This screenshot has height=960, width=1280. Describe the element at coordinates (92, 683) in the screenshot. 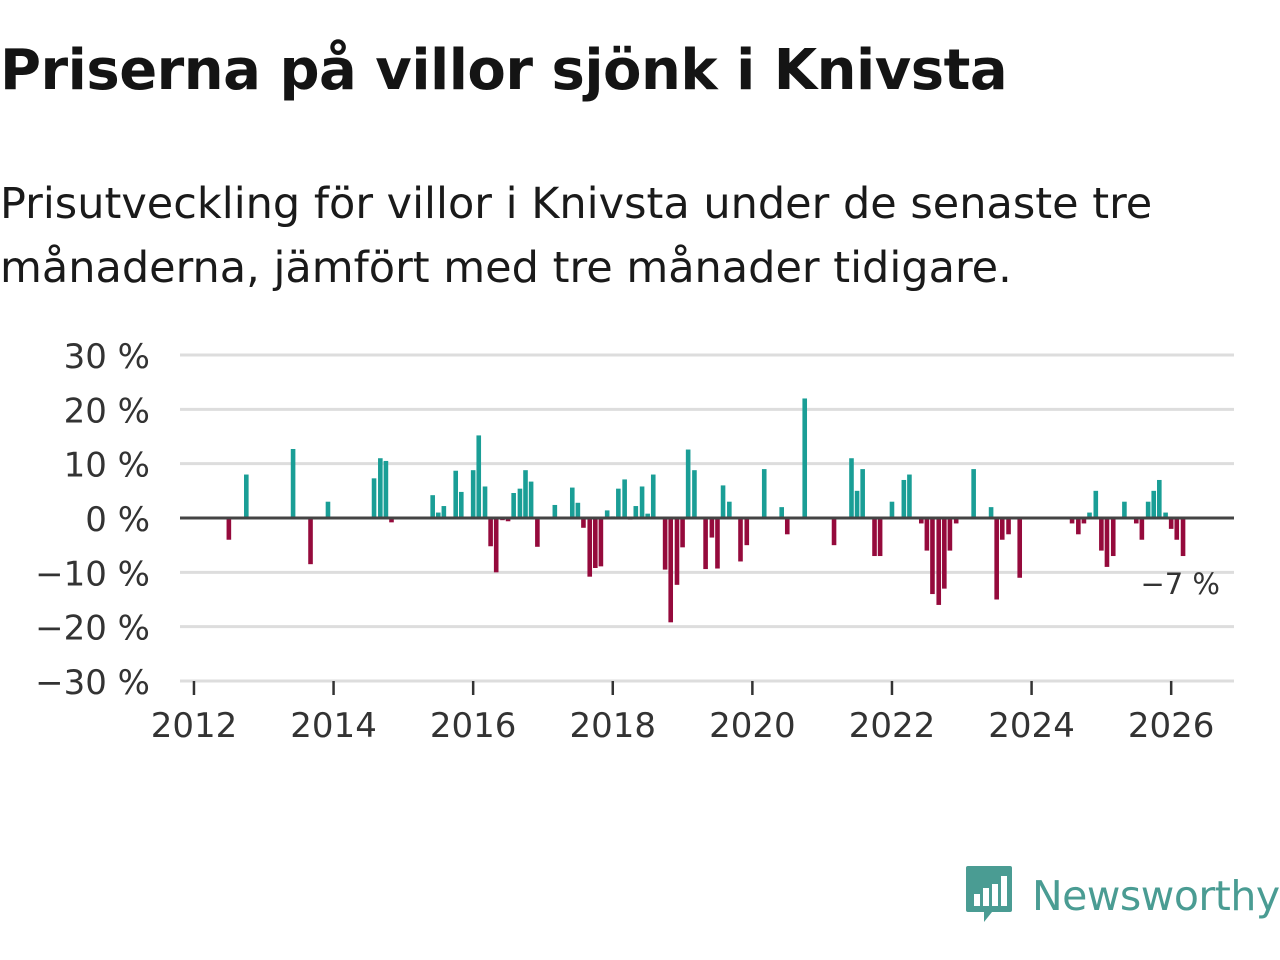

I see `y-tick-label: −30 %` at that location.